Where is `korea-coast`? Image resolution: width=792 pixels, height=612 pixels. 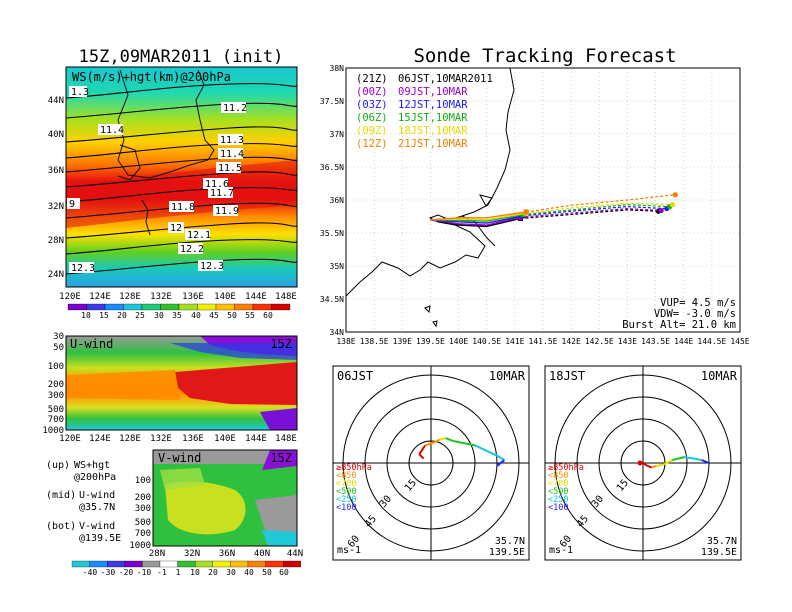 korea-coast is located at coordinates (129, 162).